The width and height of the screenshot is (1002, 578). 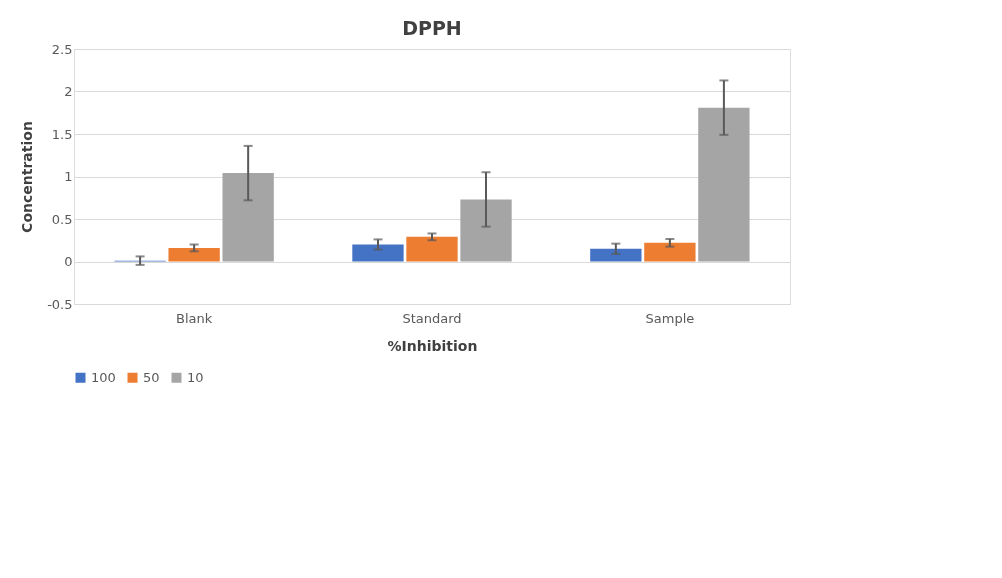 What do you see at coordinates (195, 377) in the screenshot?
I see `legend-label: 10` at bounding box center [195, 377].